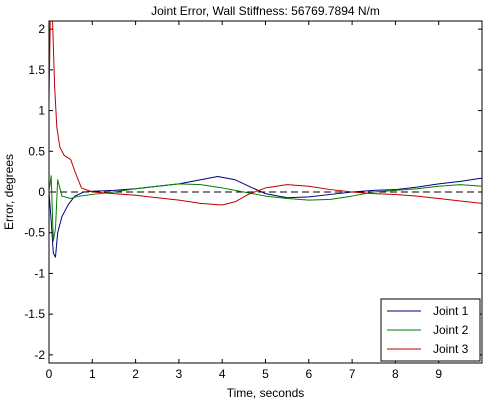 The width and height of the screenshot is (485, 401). Describe the element at coordinates (266, 393) in the screenshot. I see `x-axis-label: Time, seconds` at that location.